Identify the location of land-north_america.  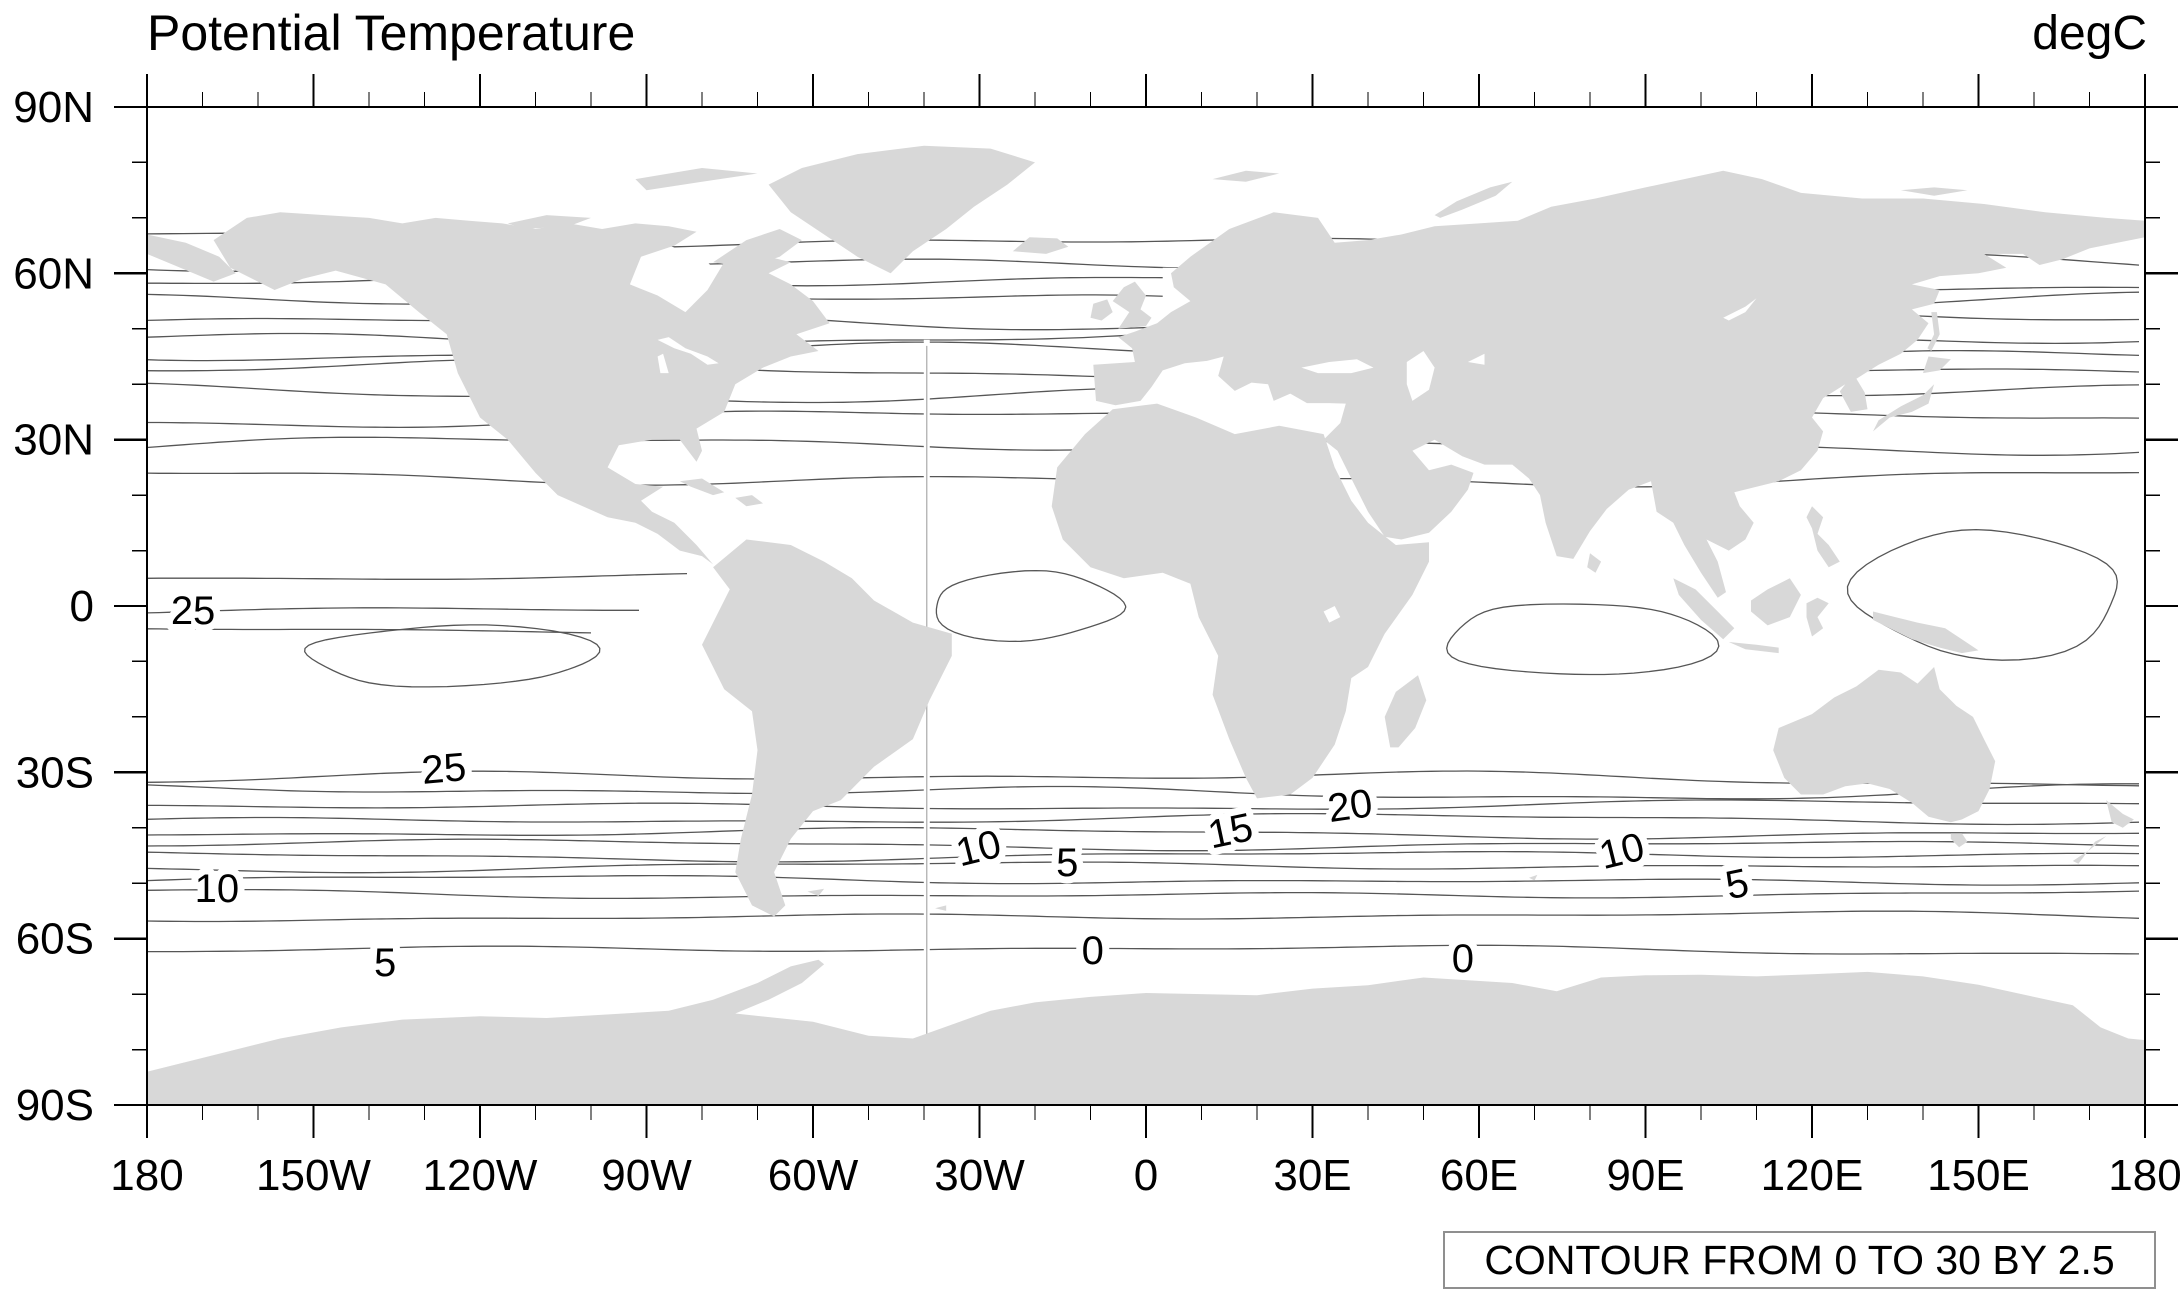
(521, 388).